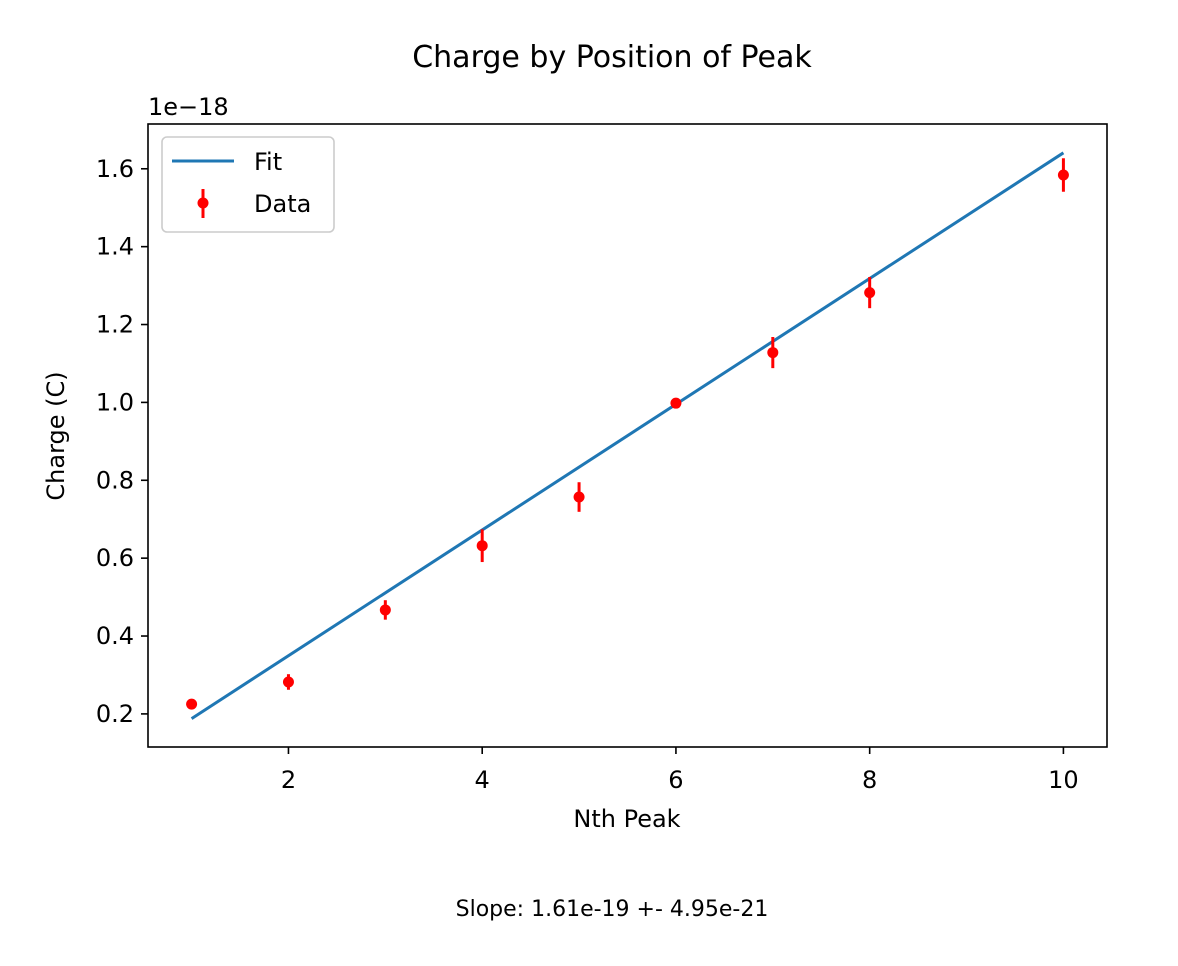 The width and height of the screenshot is (1178, 966). What do you see at coordinates (115, 402) in the screenshot?
I see `y-tick-label-1: 1.0` at bounding box center [115, 402].